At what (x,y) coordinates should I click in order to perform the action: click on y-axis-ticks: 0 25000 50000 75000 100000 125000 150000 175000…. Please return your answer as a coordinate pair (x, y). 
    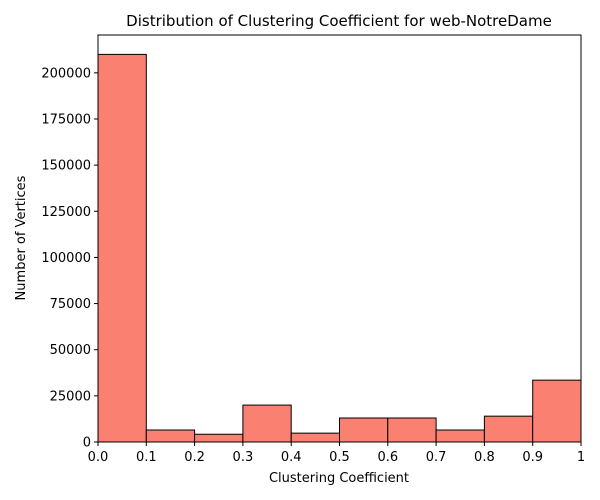
    Looking at the image, I should click on (69, 258).